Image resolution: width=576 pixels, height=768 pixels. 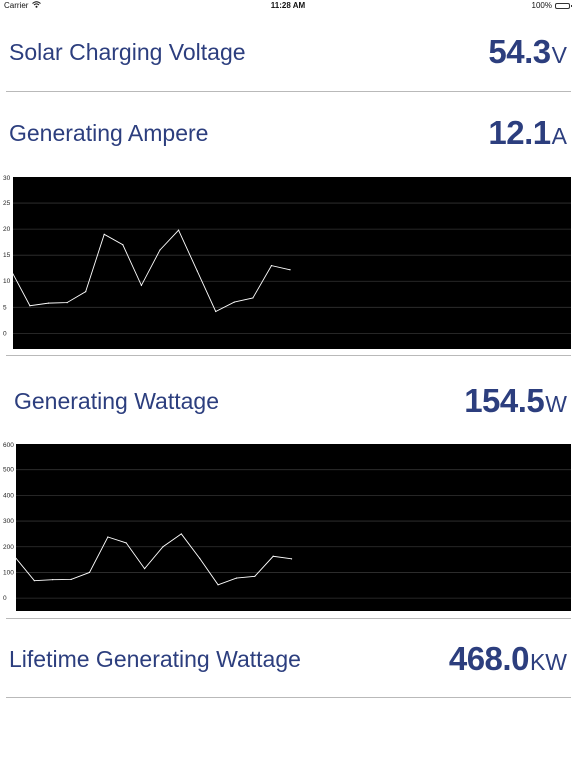 I want to click on status-time: 11:28 AM, so click(x=288, y=5).